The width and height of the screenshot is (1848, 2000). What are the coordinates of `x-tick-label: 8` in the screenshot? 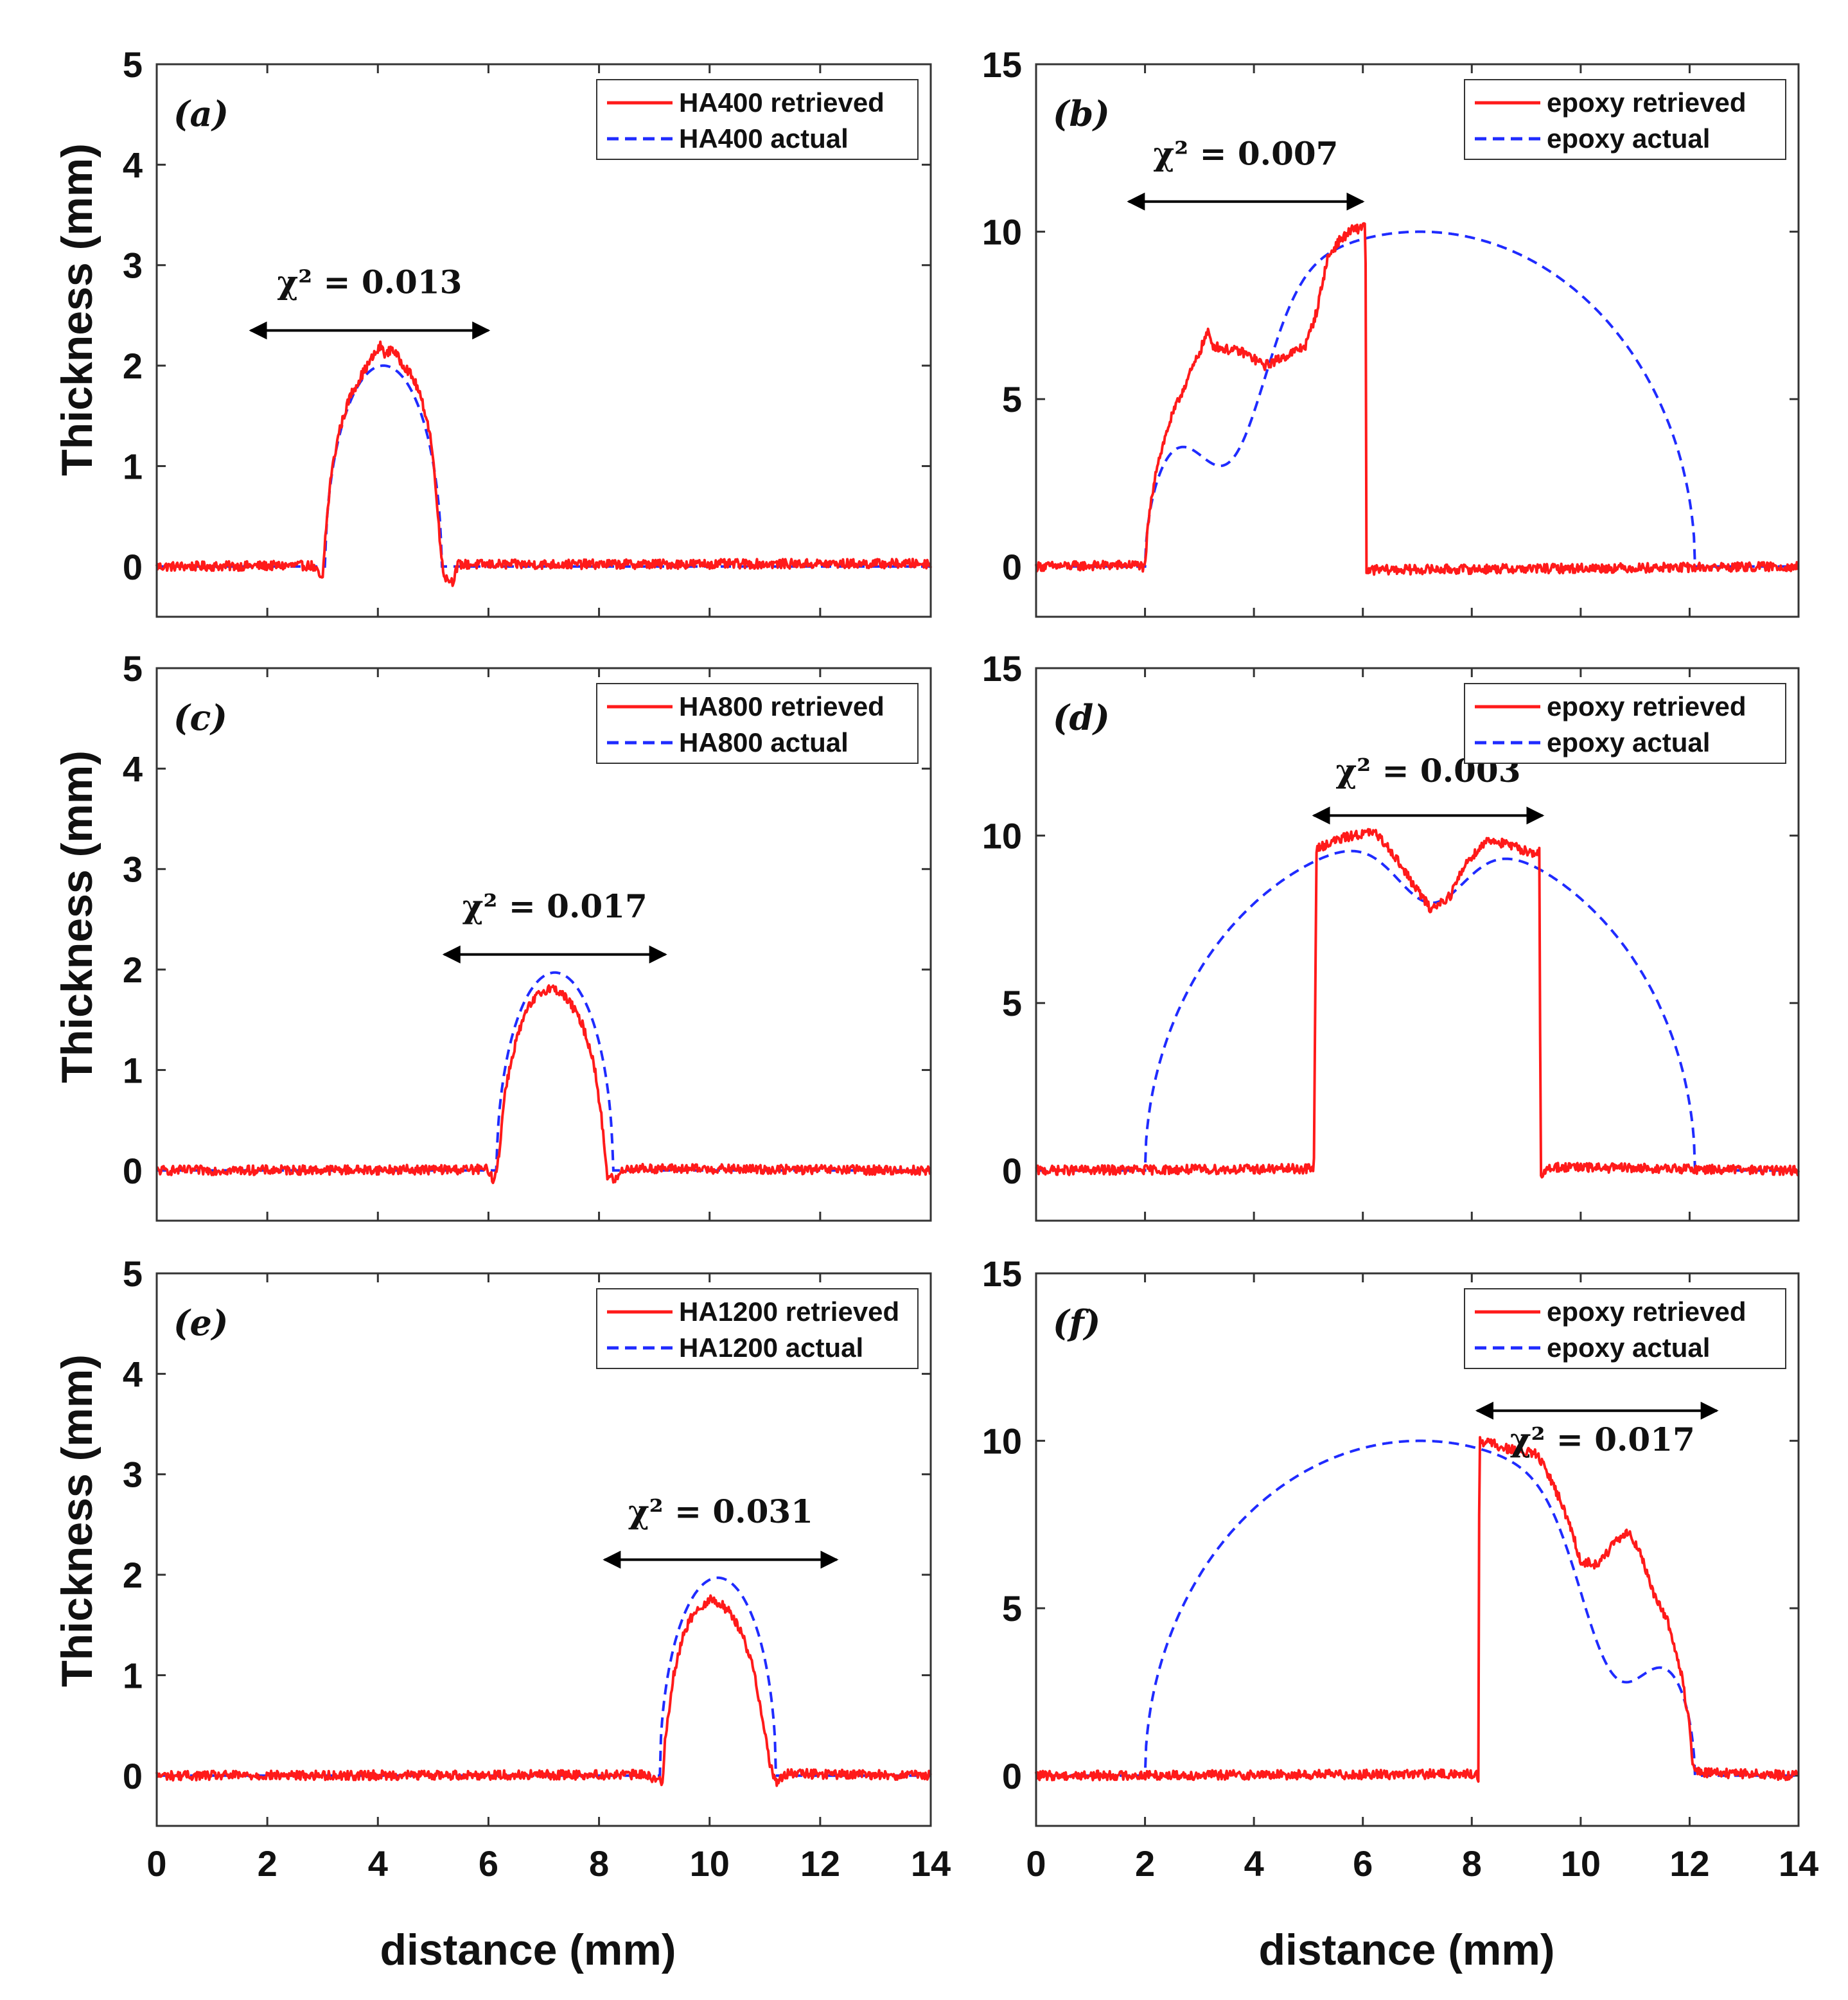 It's located at (599, 1863).